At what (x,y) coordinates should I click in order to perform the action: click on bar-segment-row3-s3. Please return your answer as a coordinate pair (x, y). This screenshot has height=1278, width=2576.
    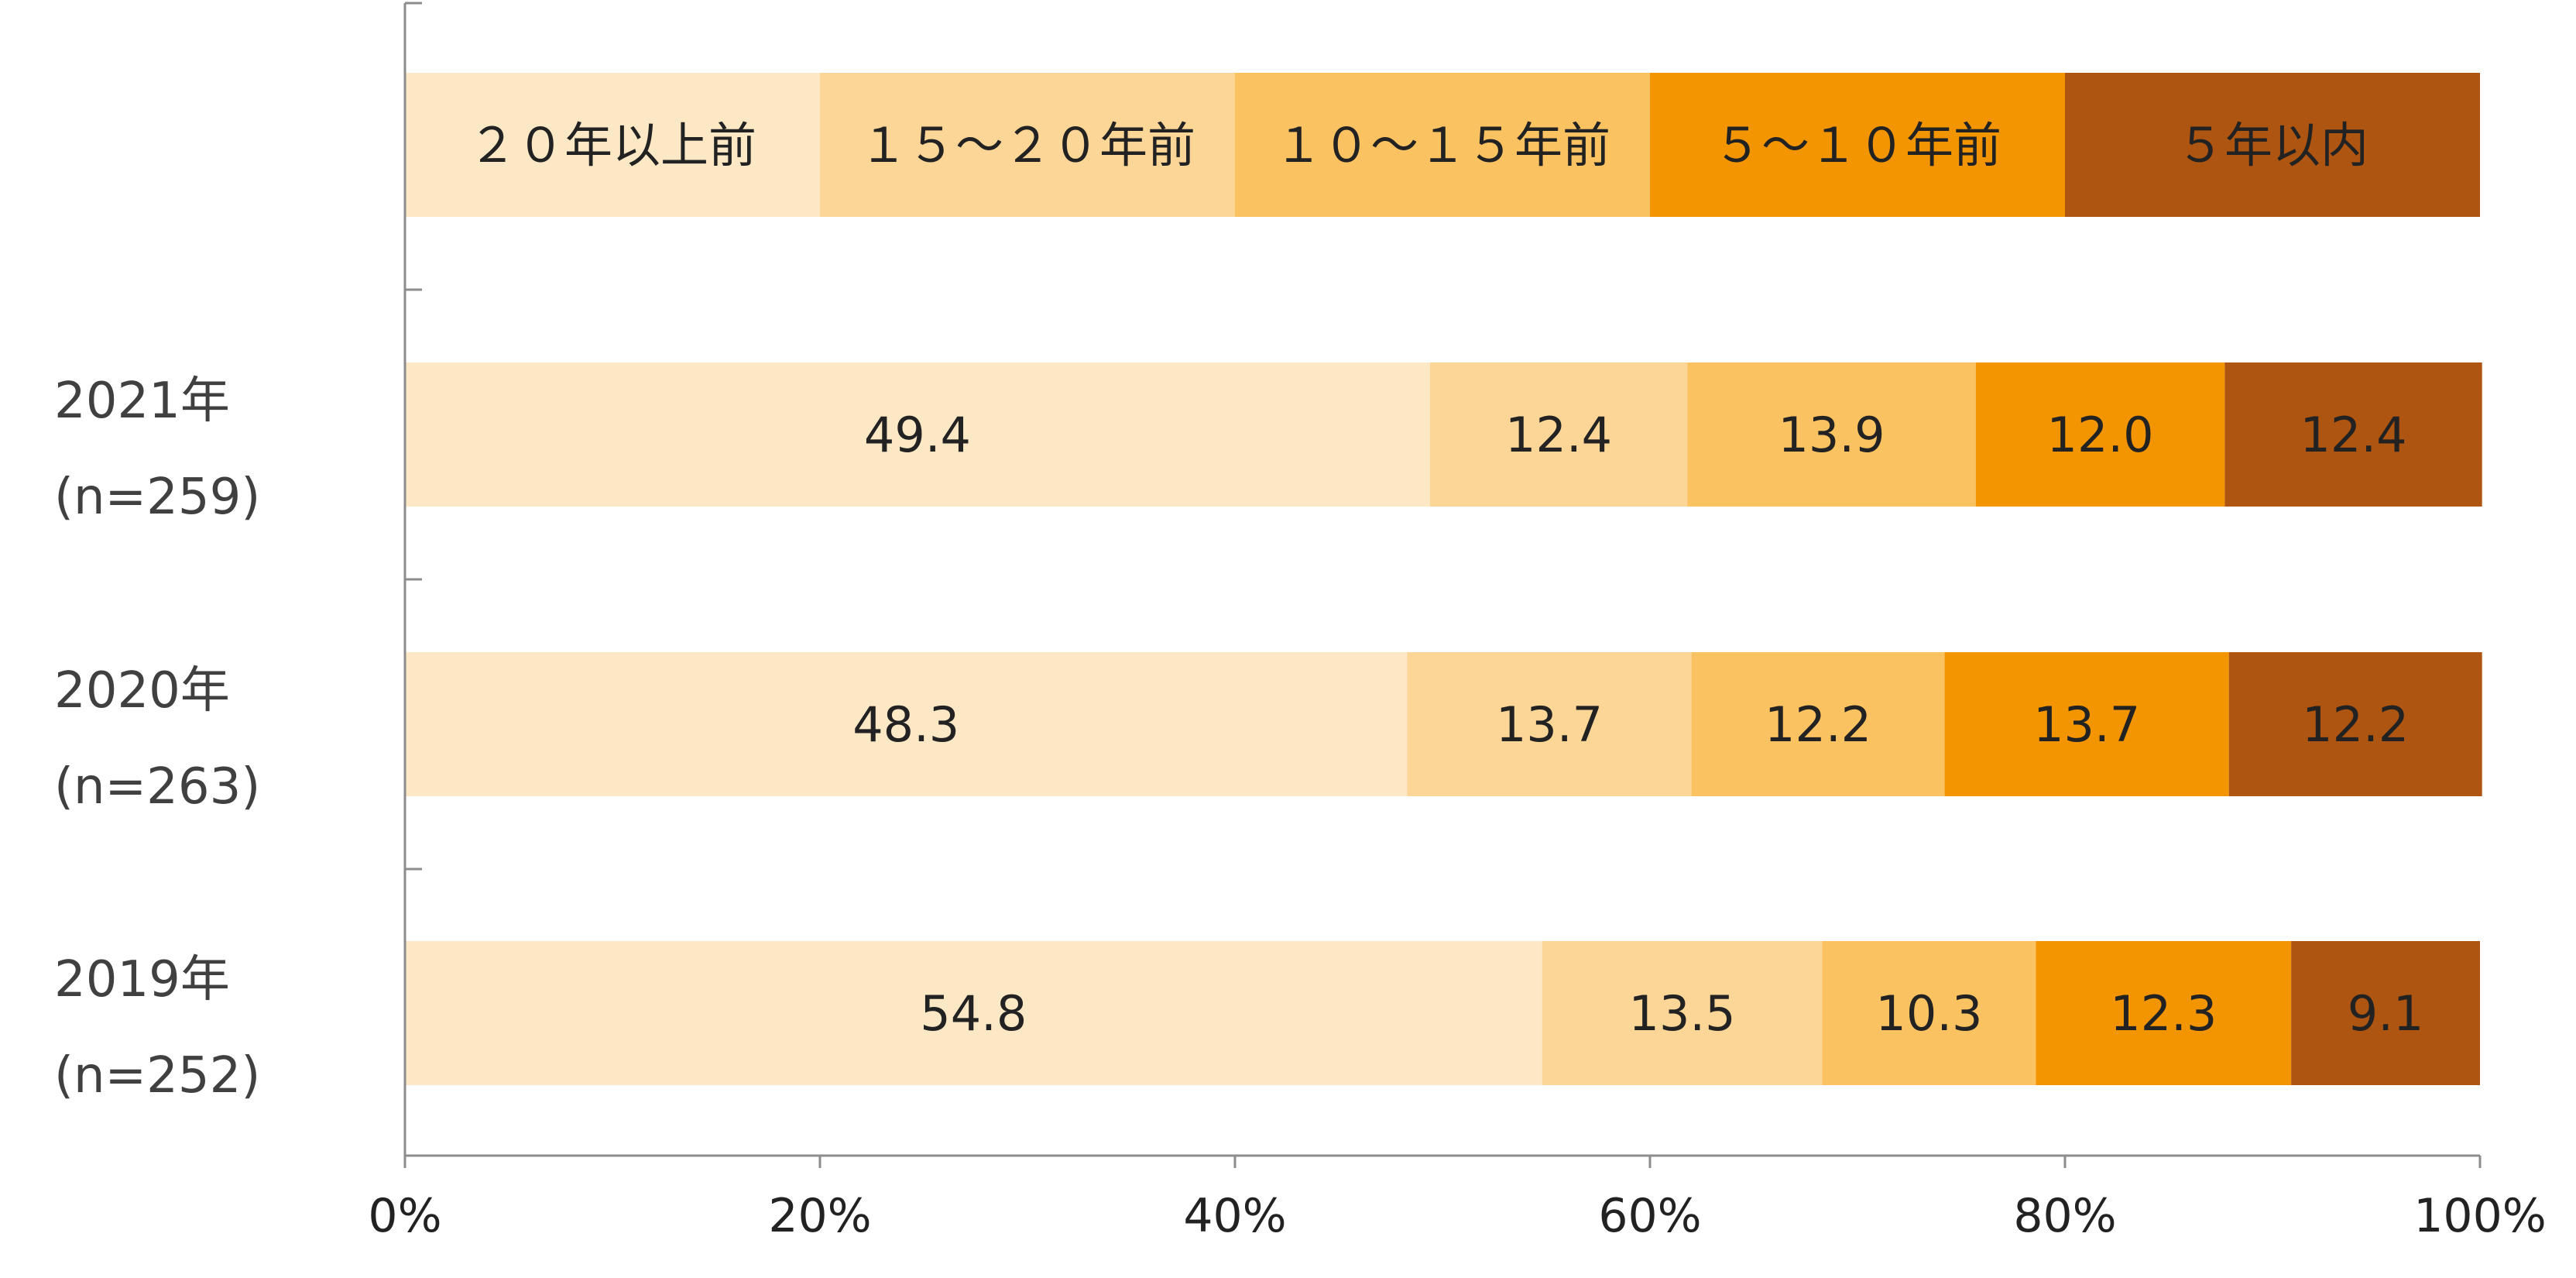
    Looking at the image, I should click on (1929, 1013).